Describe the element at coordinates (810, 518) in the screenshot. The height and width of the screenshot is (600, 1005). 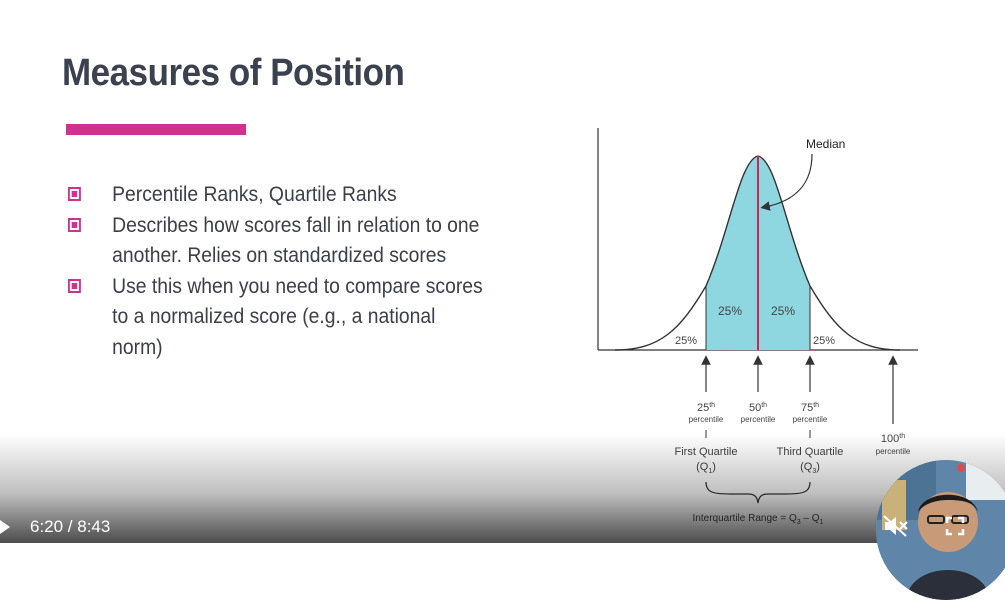
I see `iqr-minus: – Q` at that location.